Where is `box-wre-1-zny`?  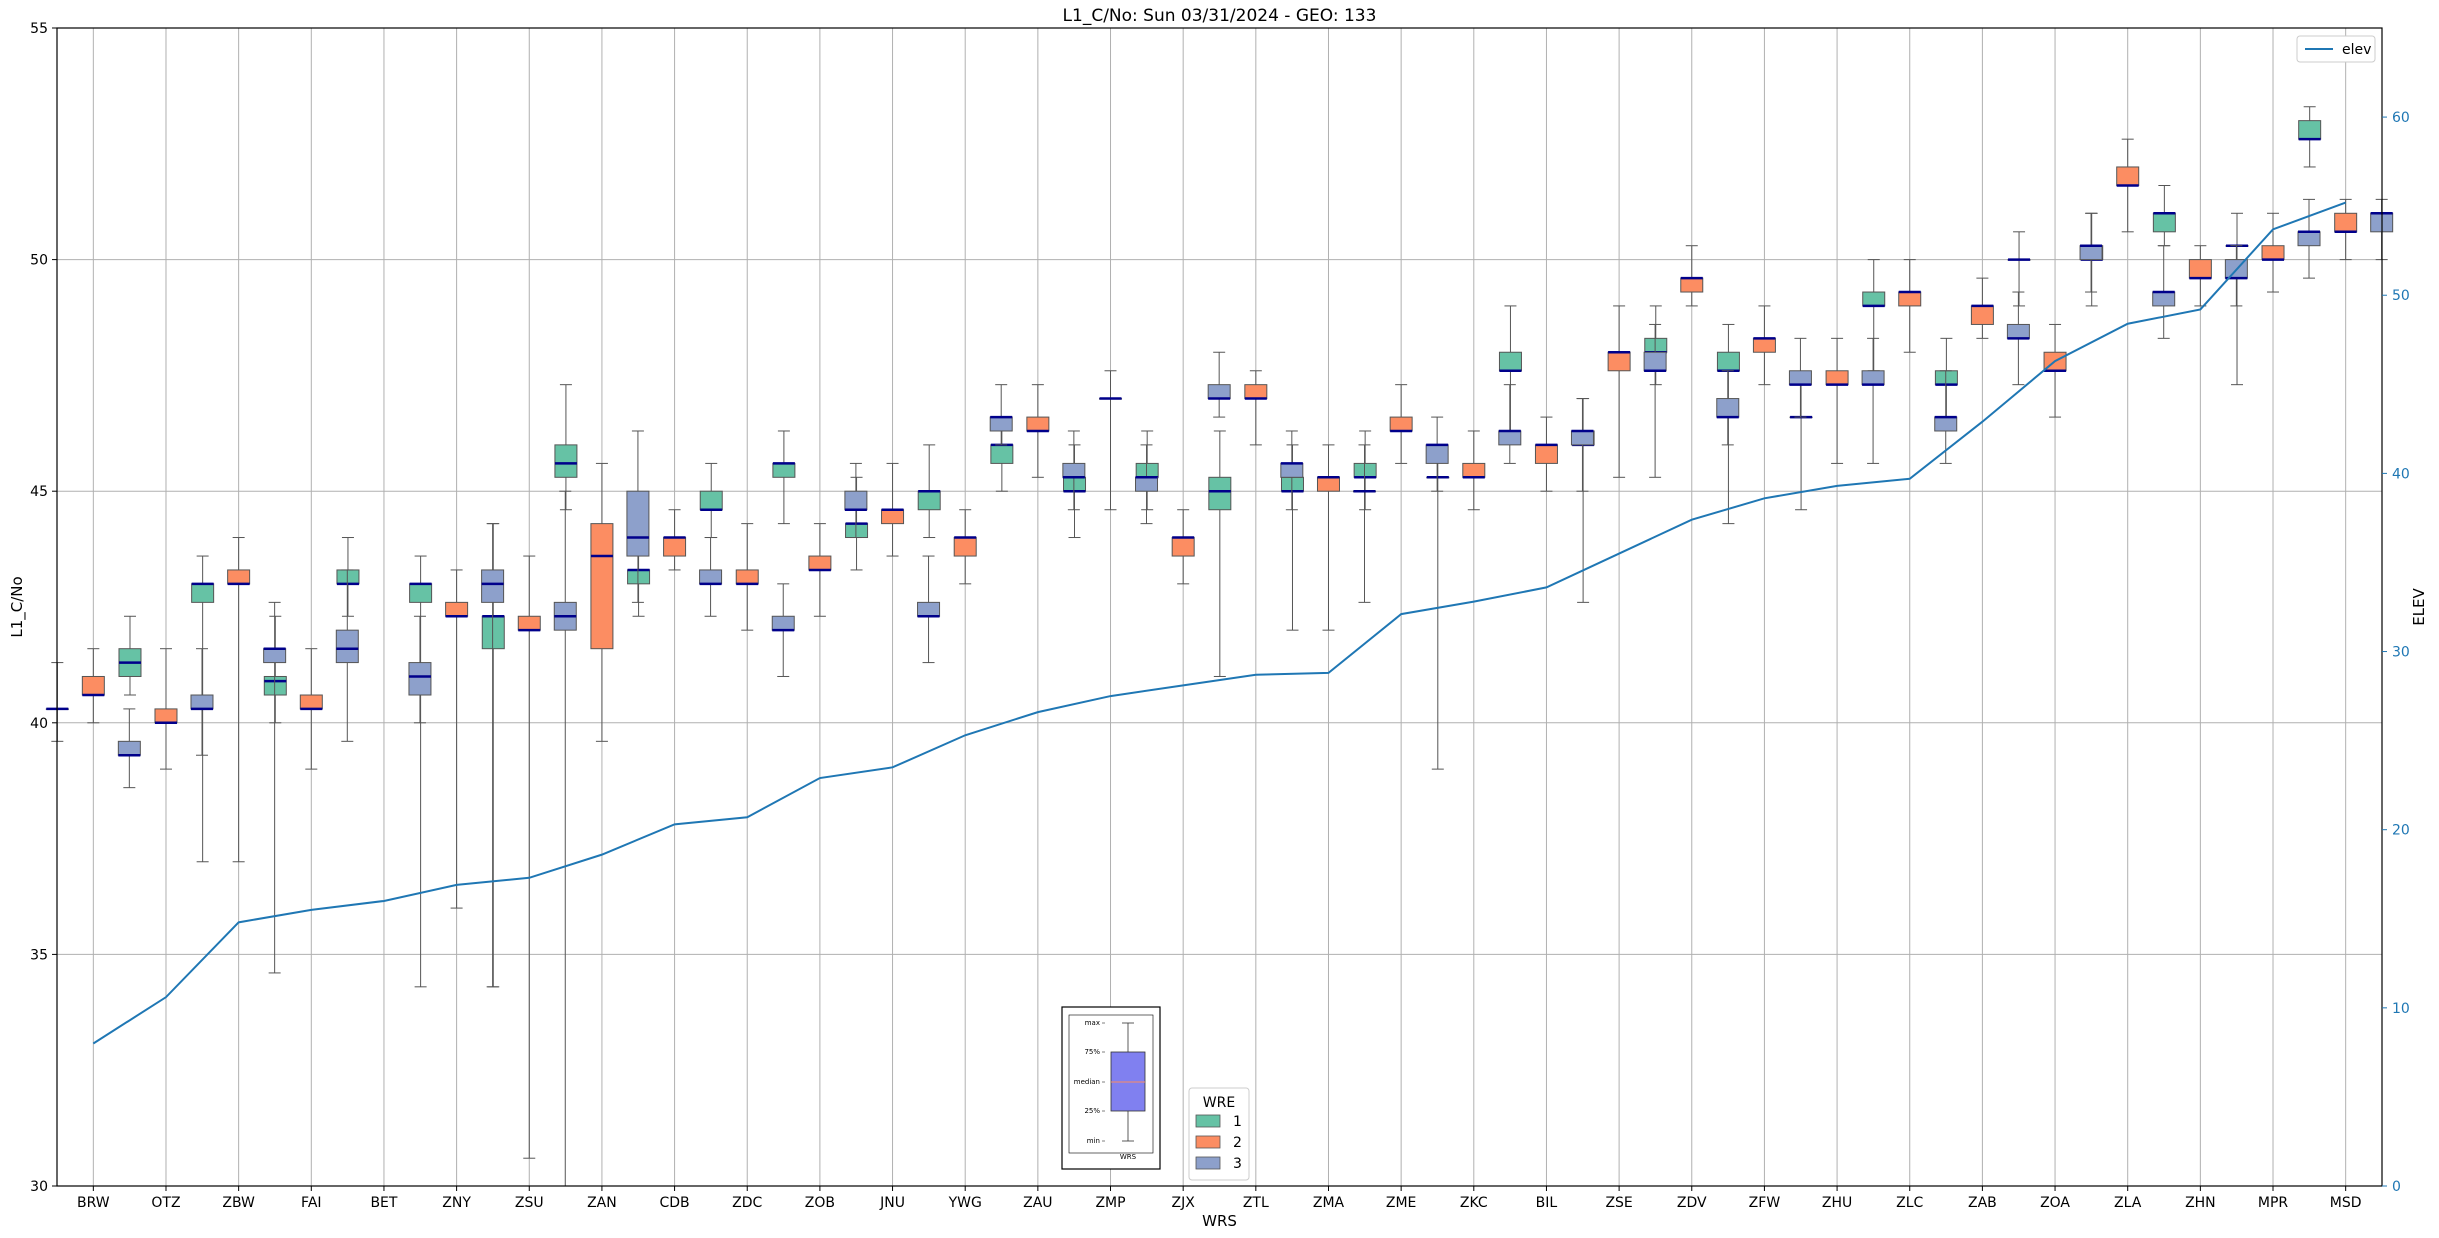 box-wre-1-zny is located at coordinates (421, 771).